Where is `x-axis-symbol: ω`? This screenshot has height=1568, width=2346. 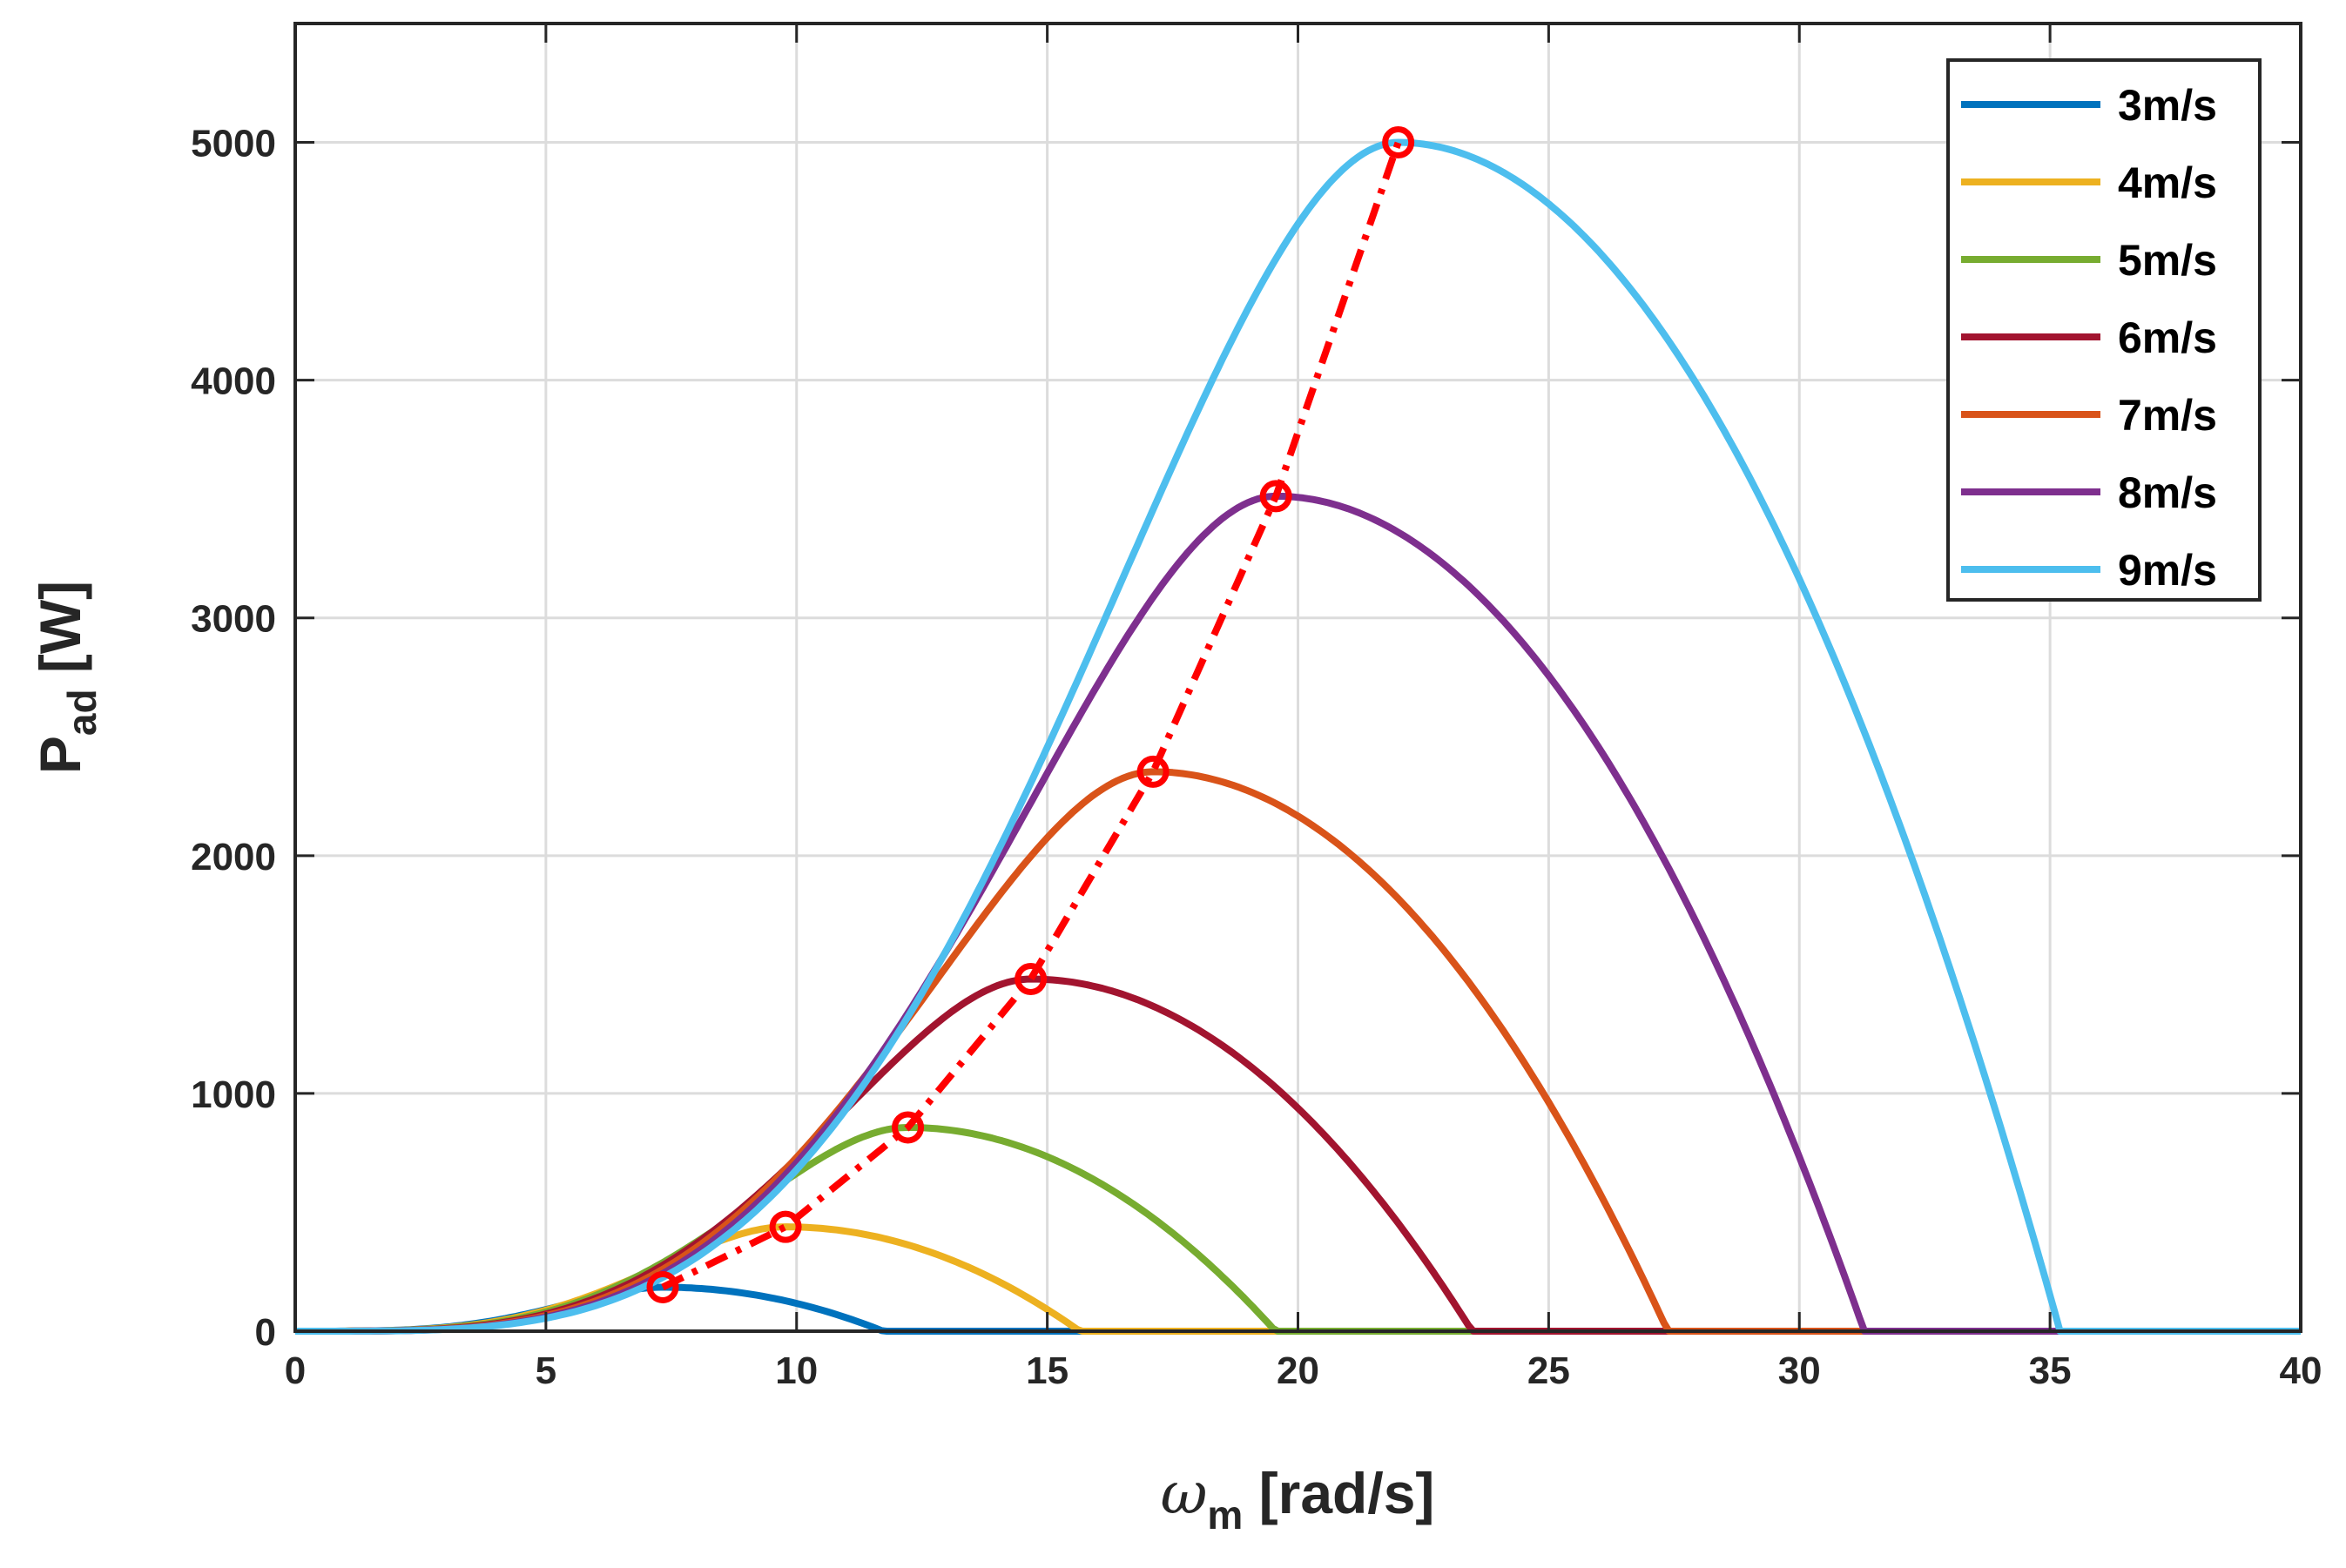
x-axis-symbol: ω is located at coordinates (1184, 1493).